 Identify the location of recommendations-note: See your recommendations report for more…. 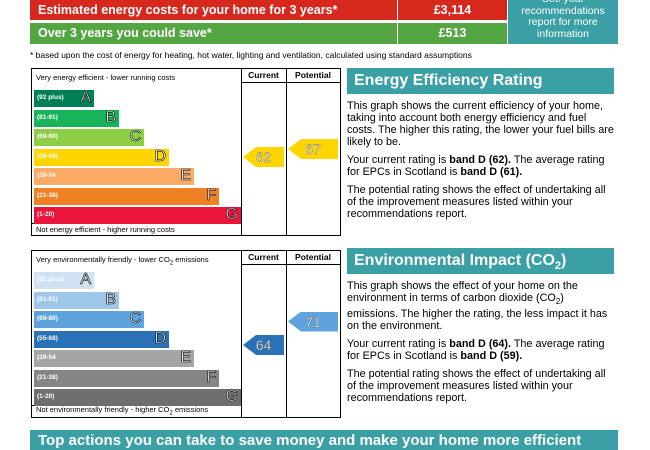
(563, 22).